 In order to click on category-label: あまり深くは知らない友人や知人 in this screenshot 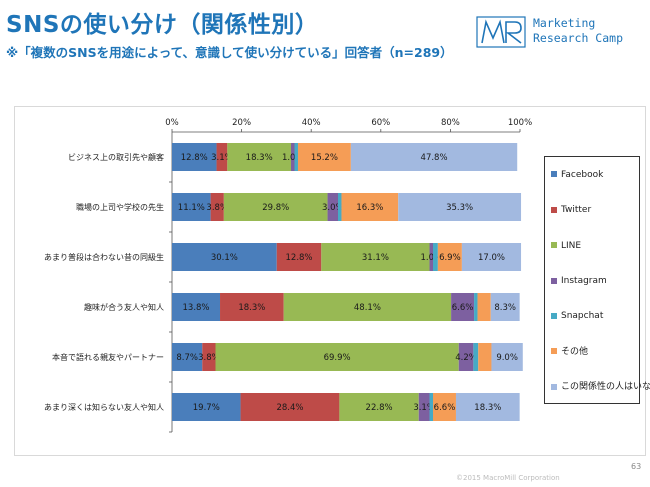, I will do `click(104, 407)`.